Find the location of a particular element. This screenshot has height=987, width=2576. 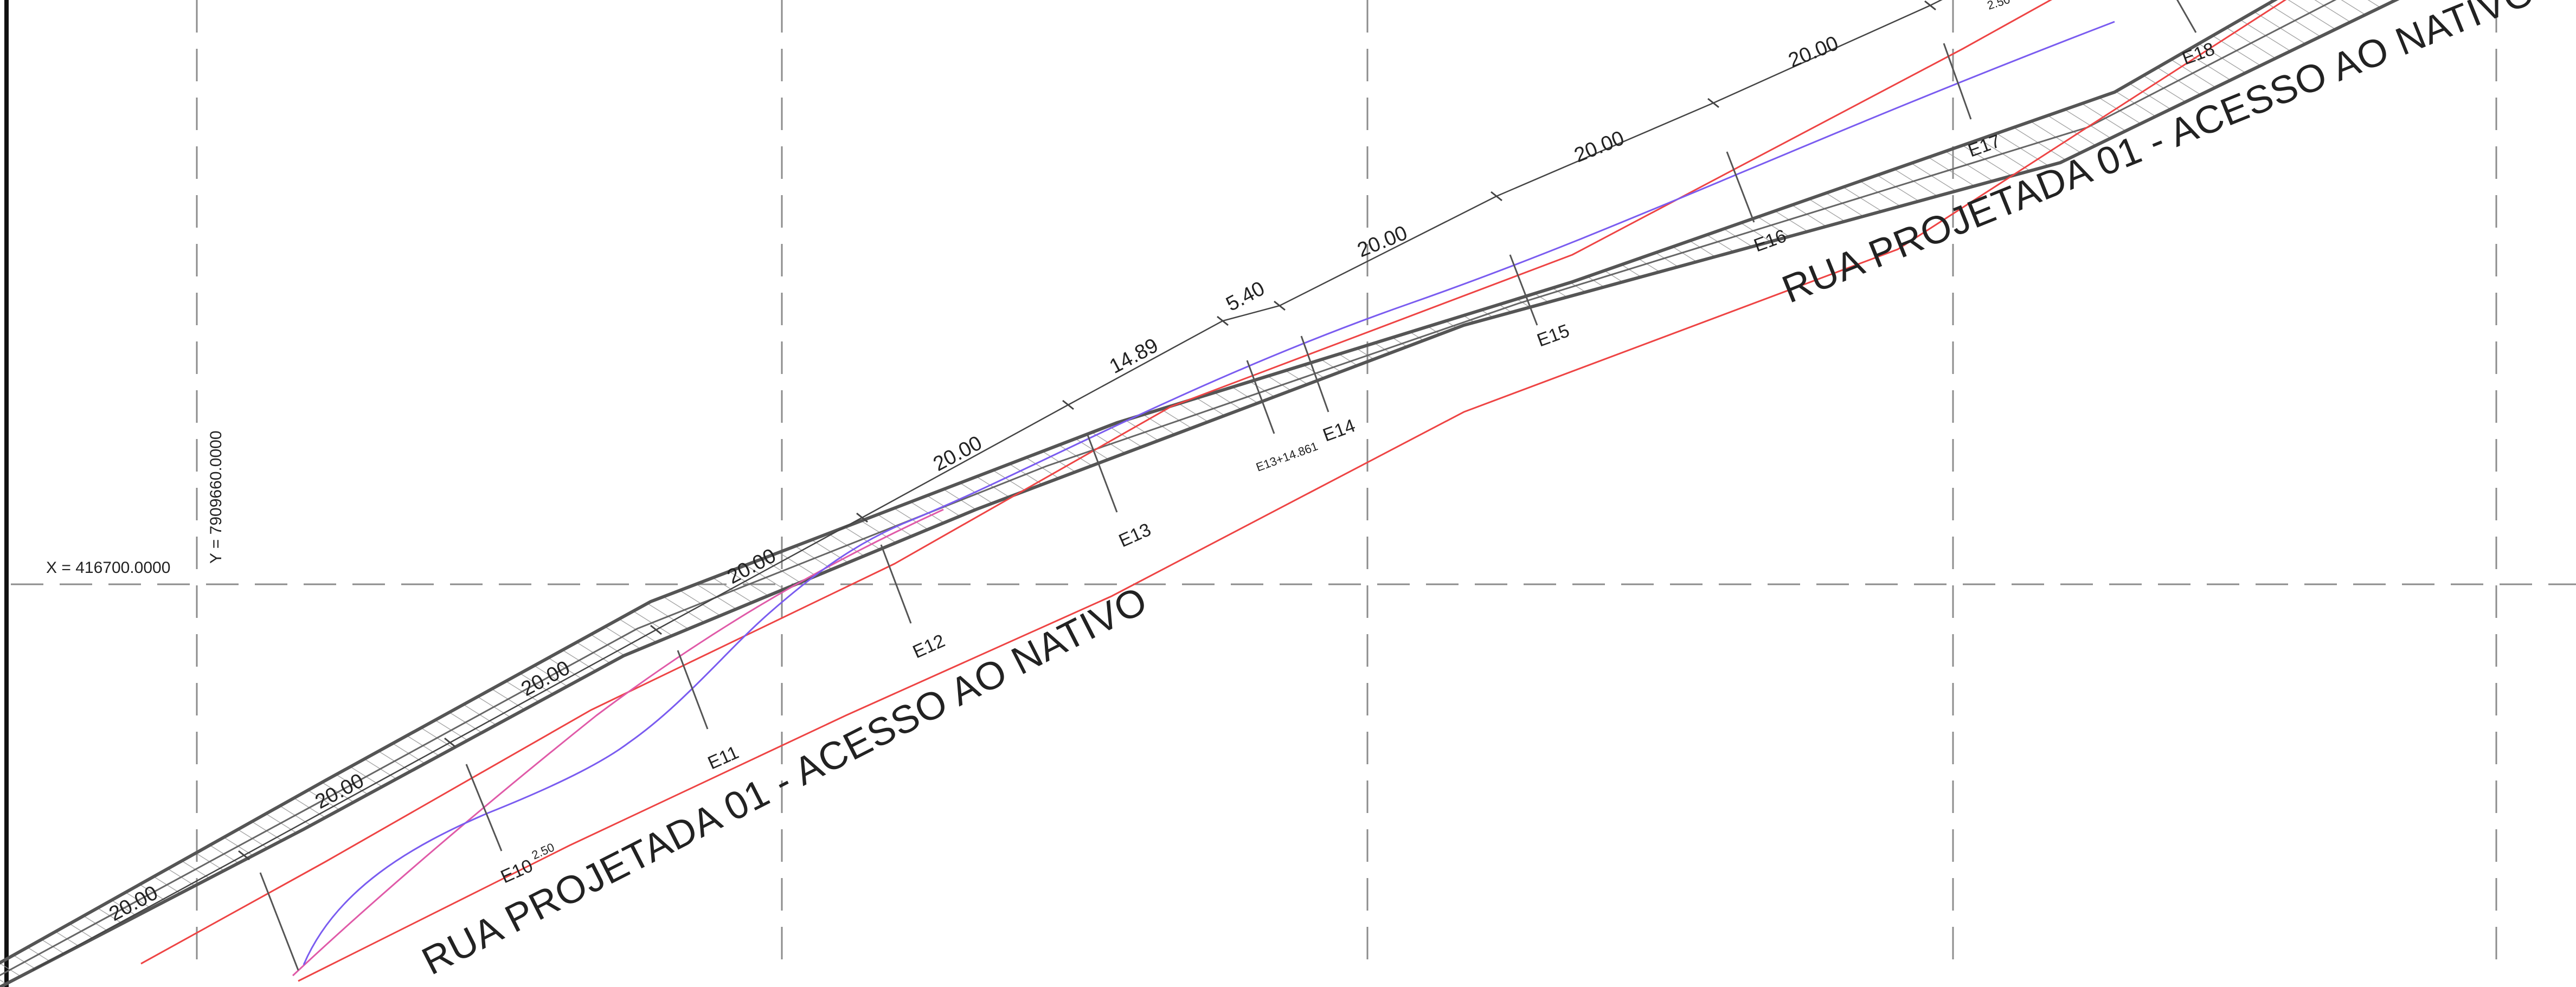

station-label-e11: E11 is located at coordinates (723, 757).